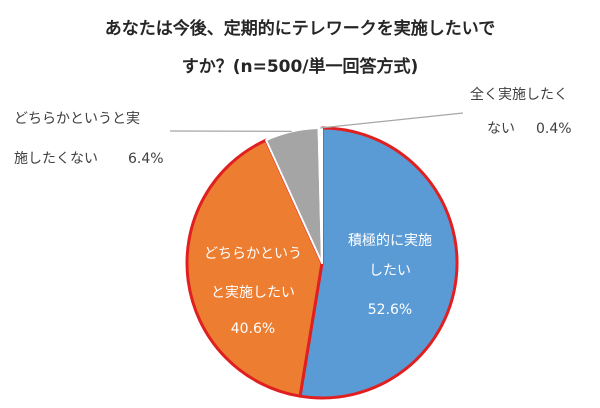  I want to click on slice-label-somewhat-no-line2: 施したくない, so click(56, 159).